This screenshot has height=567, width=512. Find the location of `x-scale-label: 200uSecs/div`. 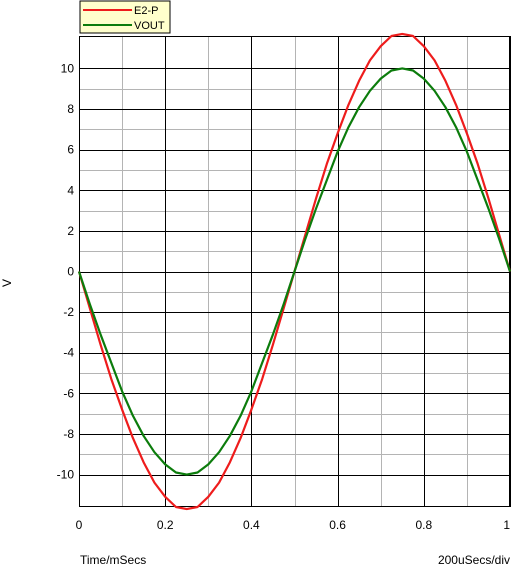

x-scale-label: 200uSecs/div is located at coordinates (474, 560).